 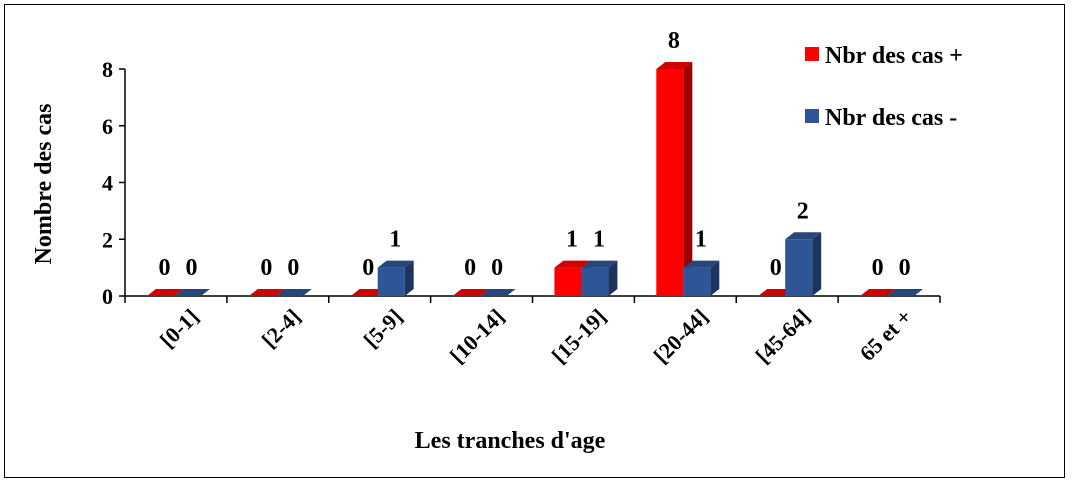 I want to click on data-label: 8, so click(x=674, y=41).